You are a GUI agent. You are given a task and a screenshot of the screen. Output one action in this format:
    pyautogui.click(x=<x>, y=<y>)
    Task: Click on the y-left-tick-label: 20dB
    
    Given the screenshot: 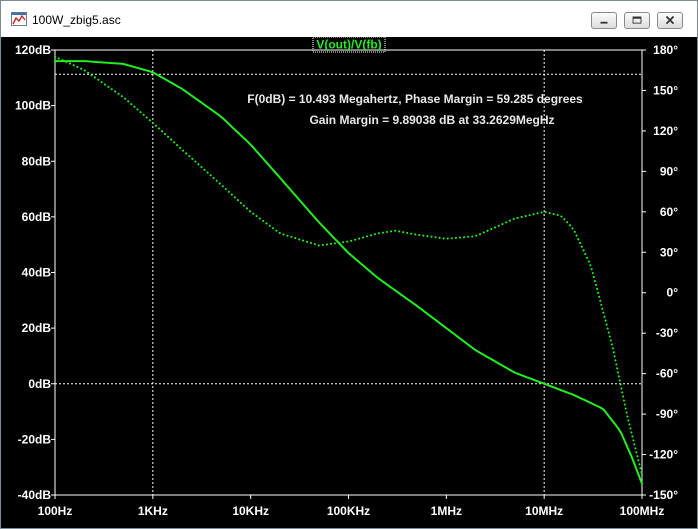 What is the action you would take?
    pyautogui.click(x=37, y=328)
    